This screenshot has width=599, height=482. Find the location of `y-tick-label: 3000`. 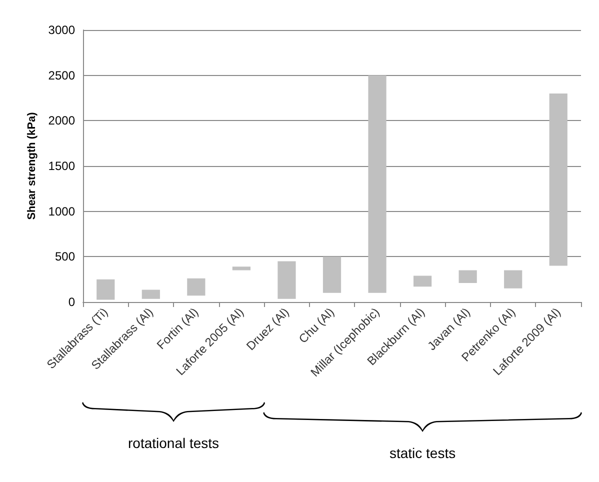

y-tick-label: 3000 is located at coordinates (62, 30).